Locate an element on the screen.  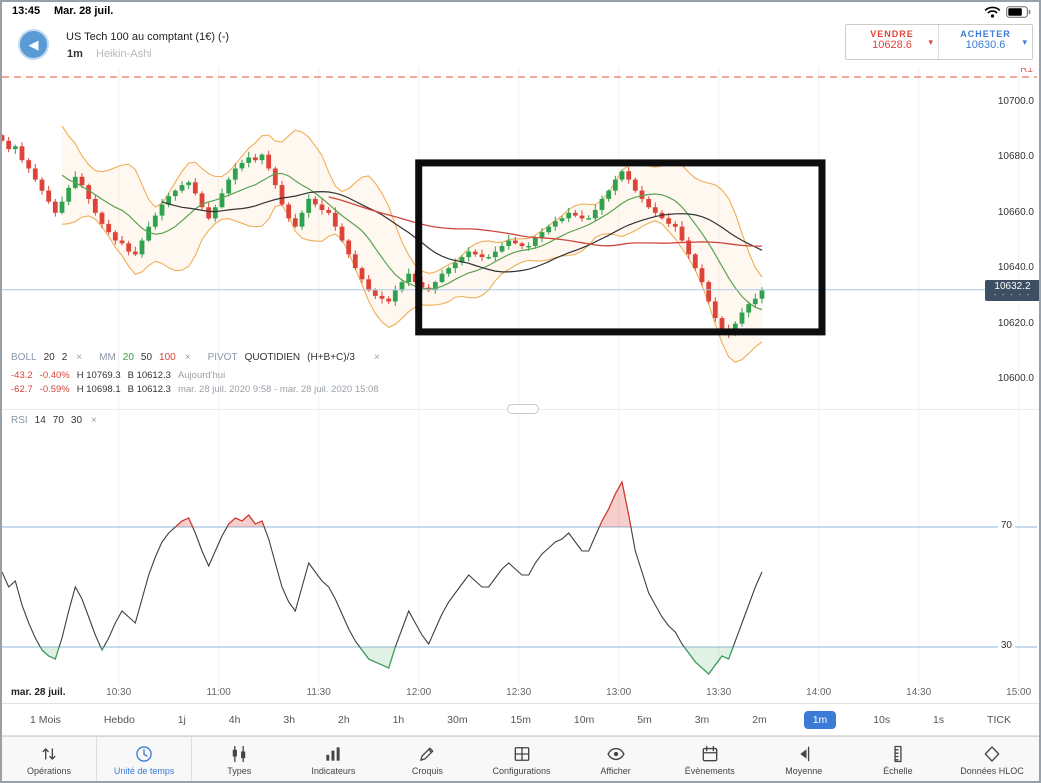
session-low: B 10612.3 is located at coordinates (149, 375).